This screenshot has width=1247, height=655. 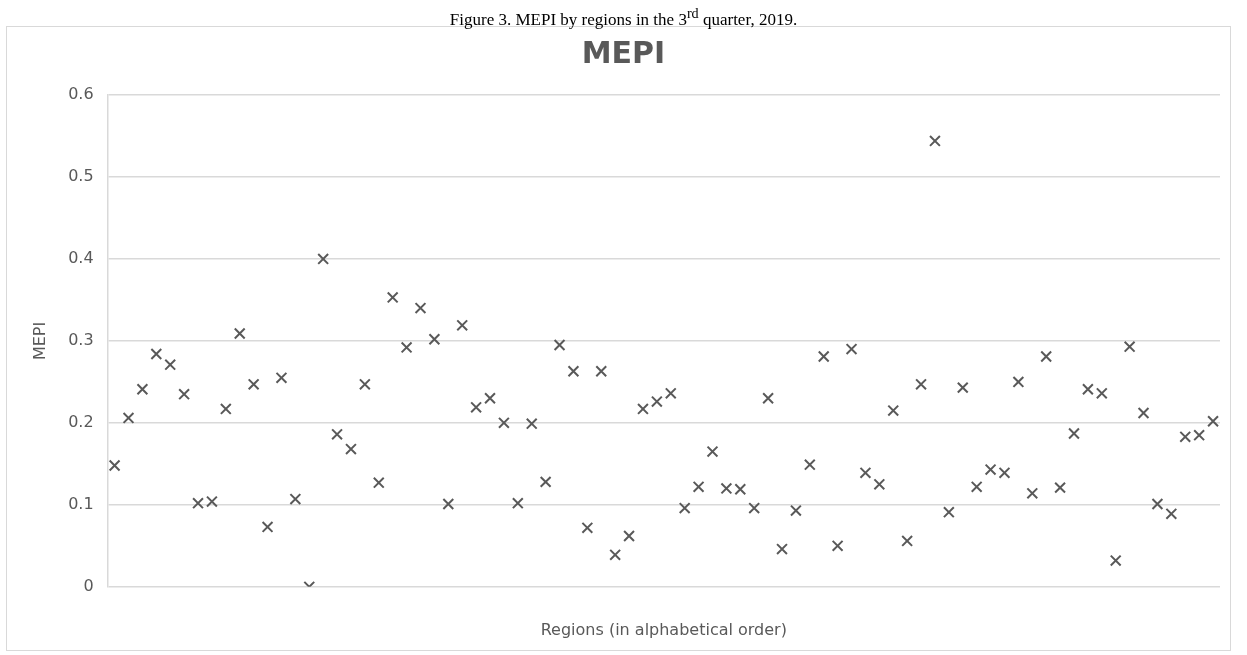 I want to click on y-tick-label: 0.3, so click(x=81, y=340).